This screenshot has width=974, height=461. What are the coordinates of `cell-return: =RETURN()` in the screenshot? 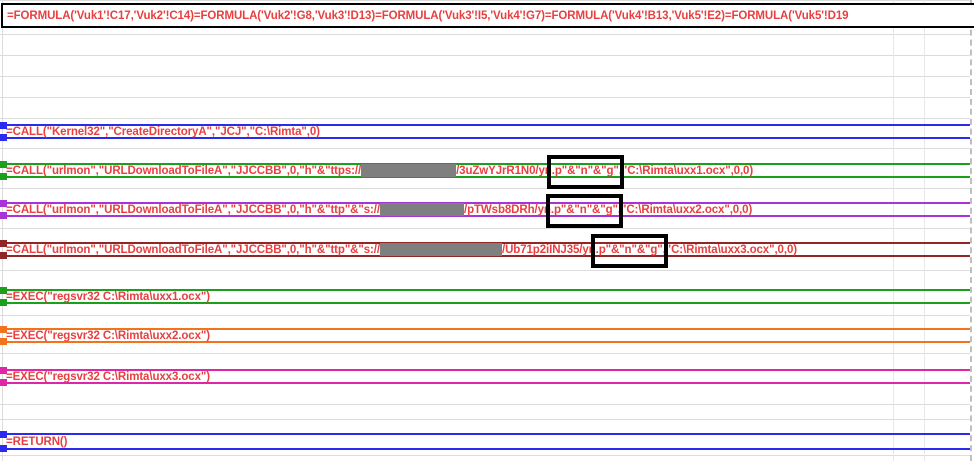 It's located at (485, 441).